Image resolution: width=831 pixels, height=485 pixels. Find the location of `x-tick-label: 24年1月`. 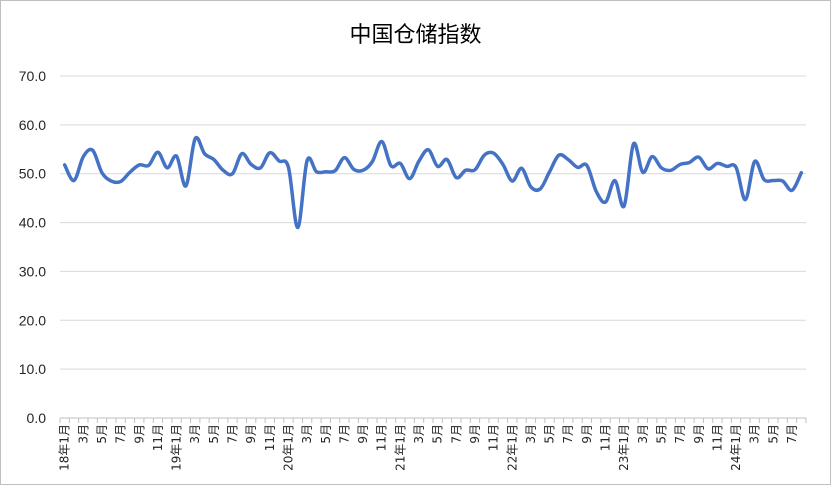

x-tick-label: 24年1月 is located at coordinates (736, 447).